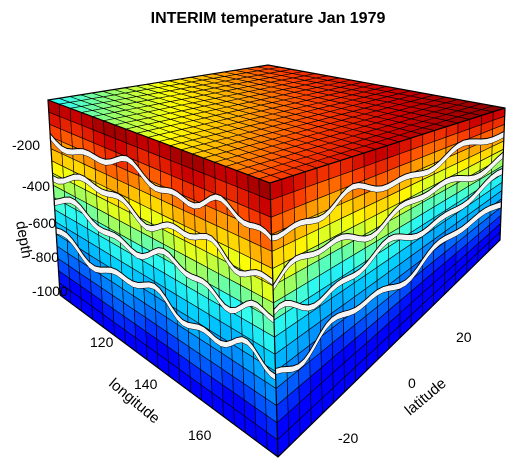 This screenshot has height=475, width=522. Describe the element at coordinates (268, 18) in the screenshot. I see `chart-title: INTERIM temperature Jan 1979` at that location.